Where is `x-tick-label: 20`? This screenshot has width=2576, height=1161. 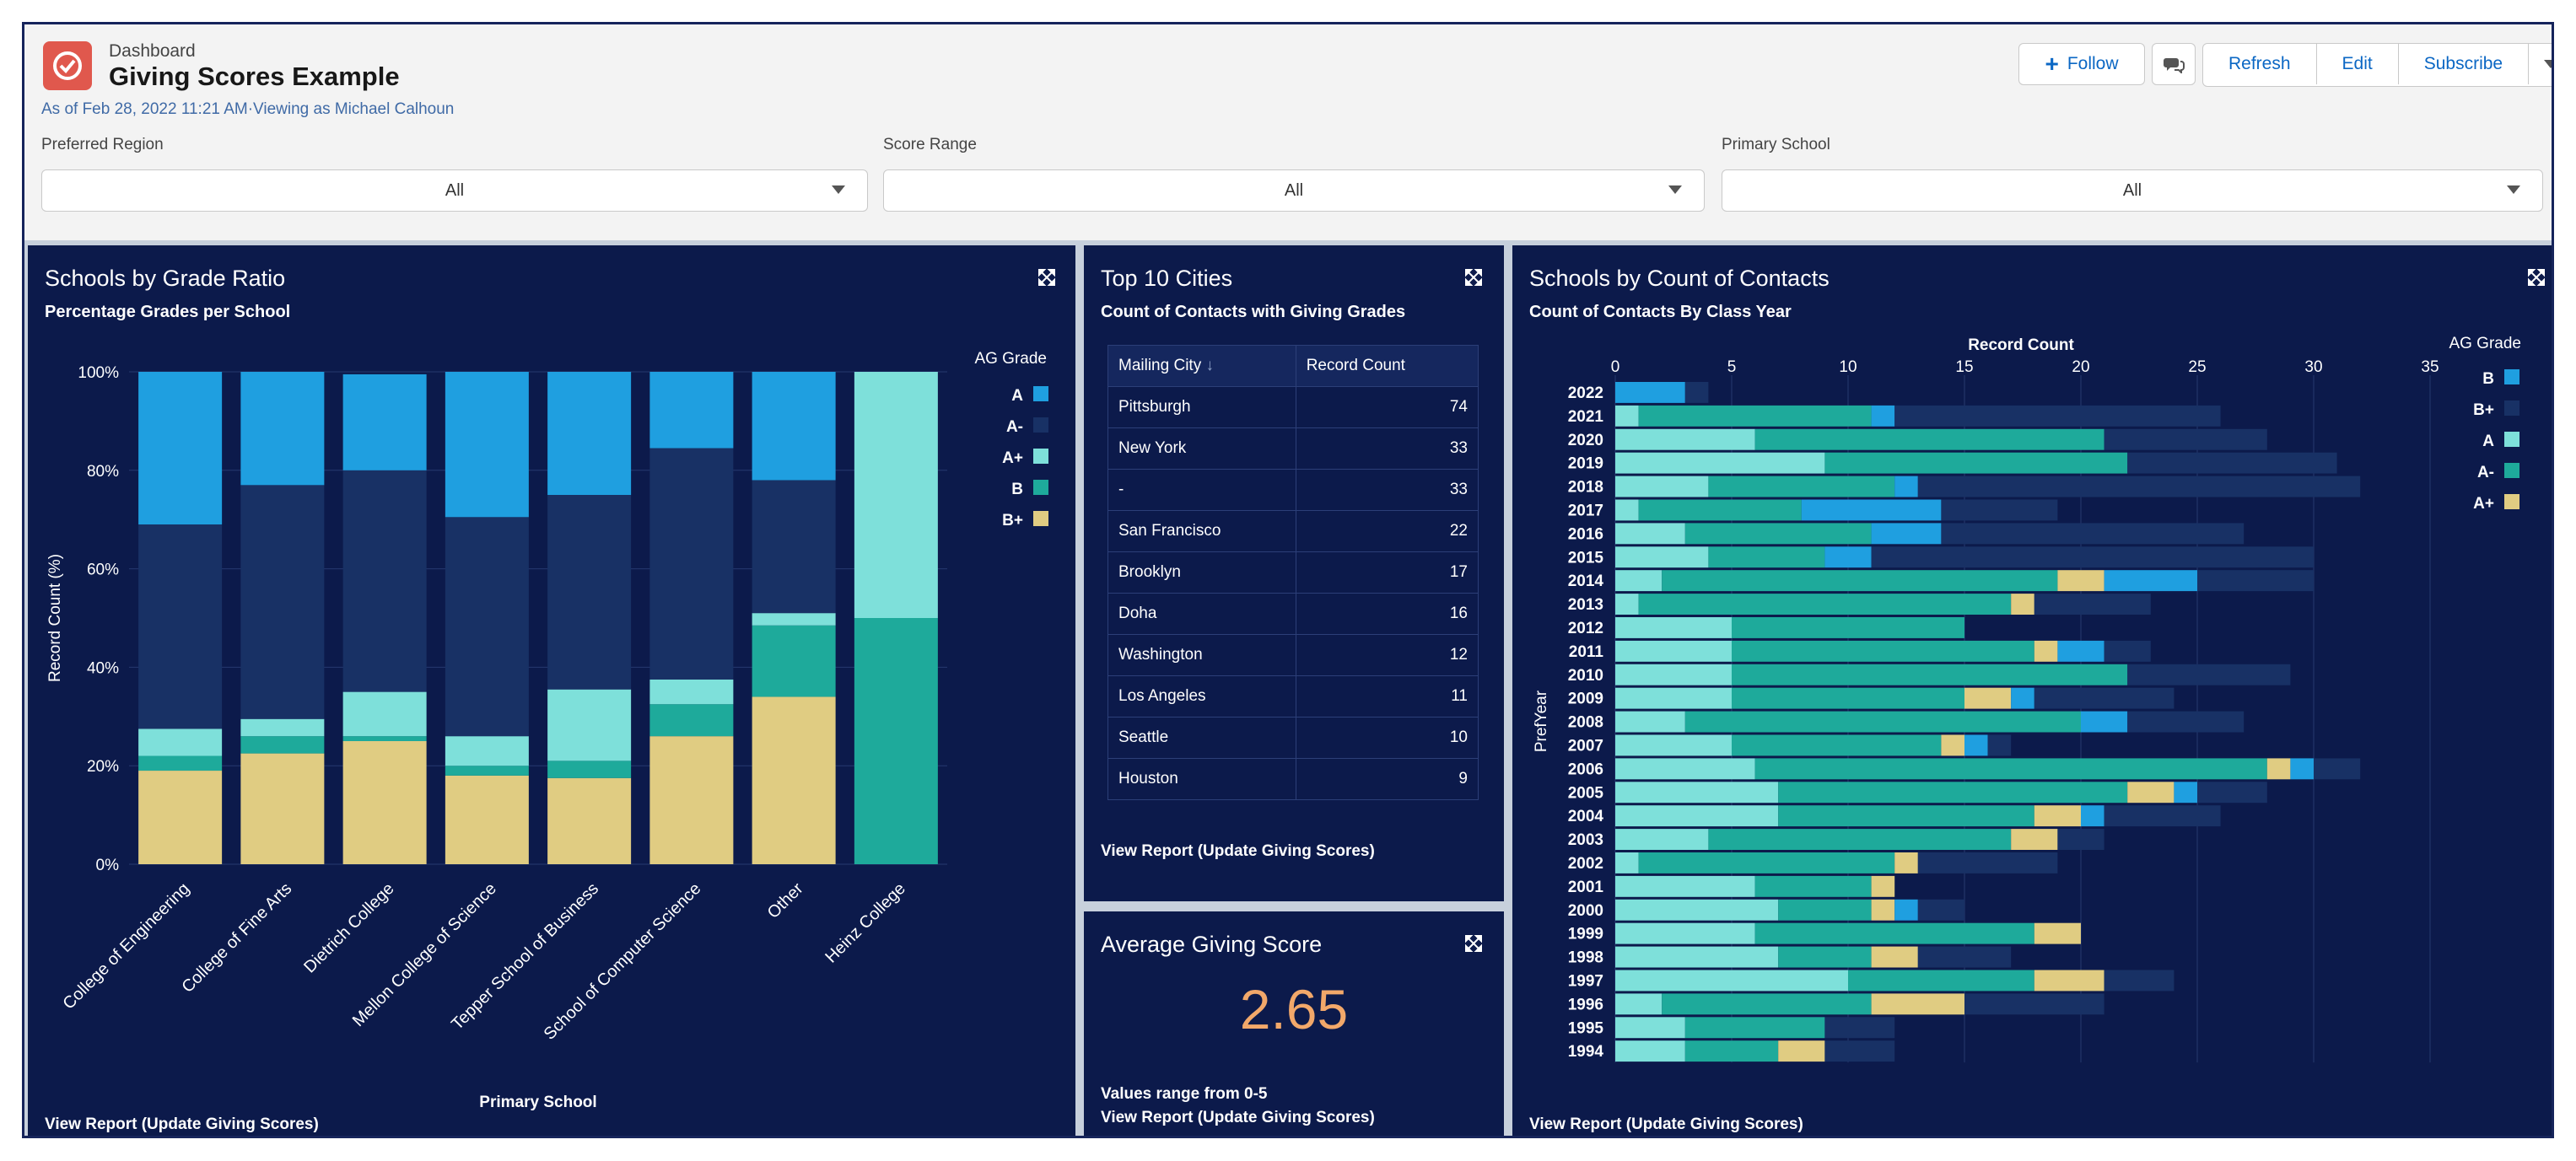
x-tick-label: 20 is located at coordinates (2080, 367).